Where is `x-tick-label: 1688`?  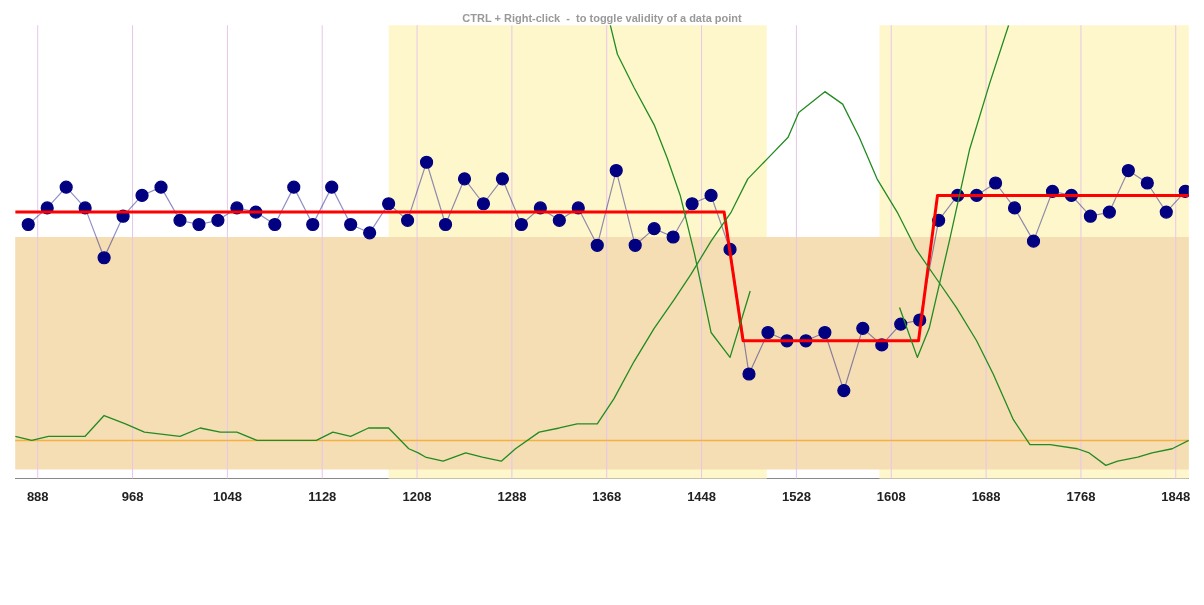
x-tick-label: 1688 is located at coordinates (986, 496).